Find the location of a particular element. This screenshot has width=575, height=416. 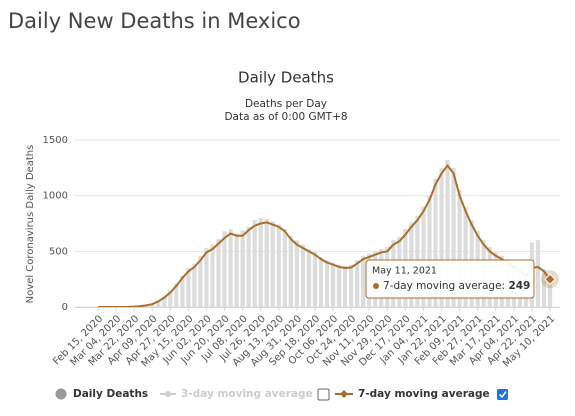

checkbox-box is located at coordinates (502, 394).